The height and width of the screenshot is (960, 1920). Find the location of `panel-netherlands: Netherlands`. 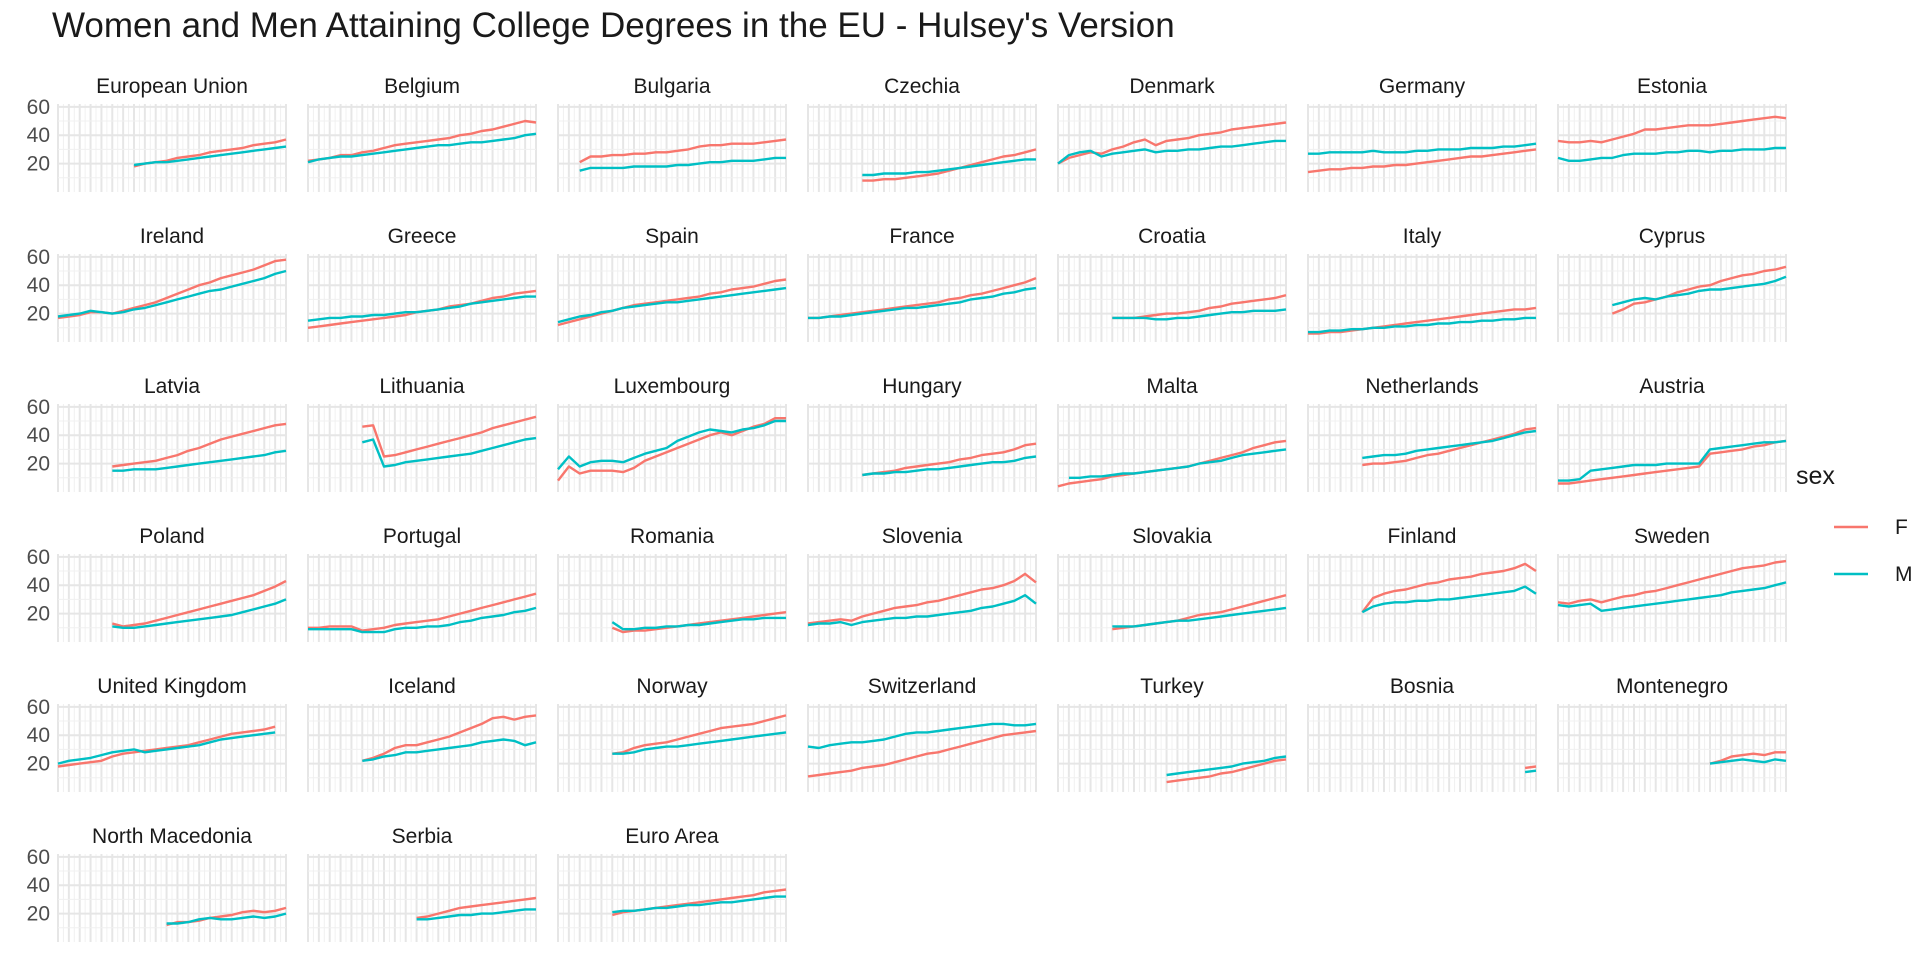

panel-netherlands: Netherlands is located at coordinates (1422, 433).